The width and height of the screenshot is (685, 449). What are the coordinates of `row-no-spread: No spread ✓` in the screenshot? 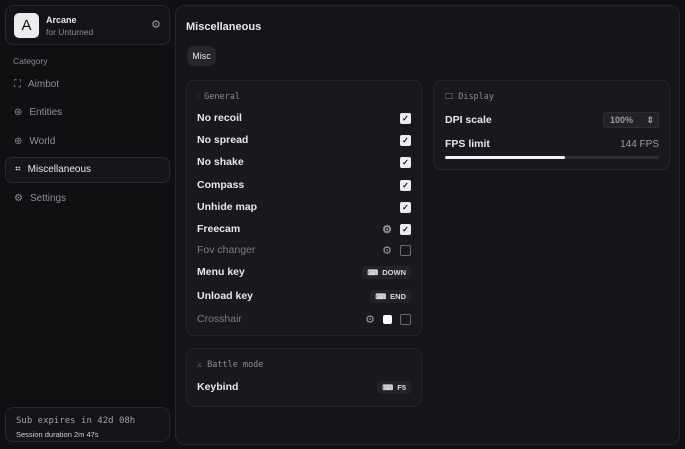 It's located at (304, 140).